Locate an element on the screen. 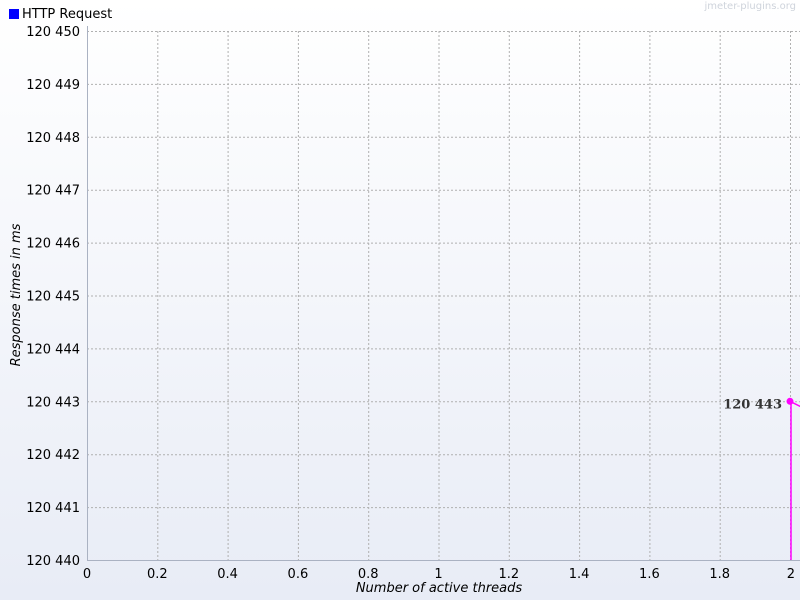  x-tick-label: 1.4 is located at coordinates (579, 574).